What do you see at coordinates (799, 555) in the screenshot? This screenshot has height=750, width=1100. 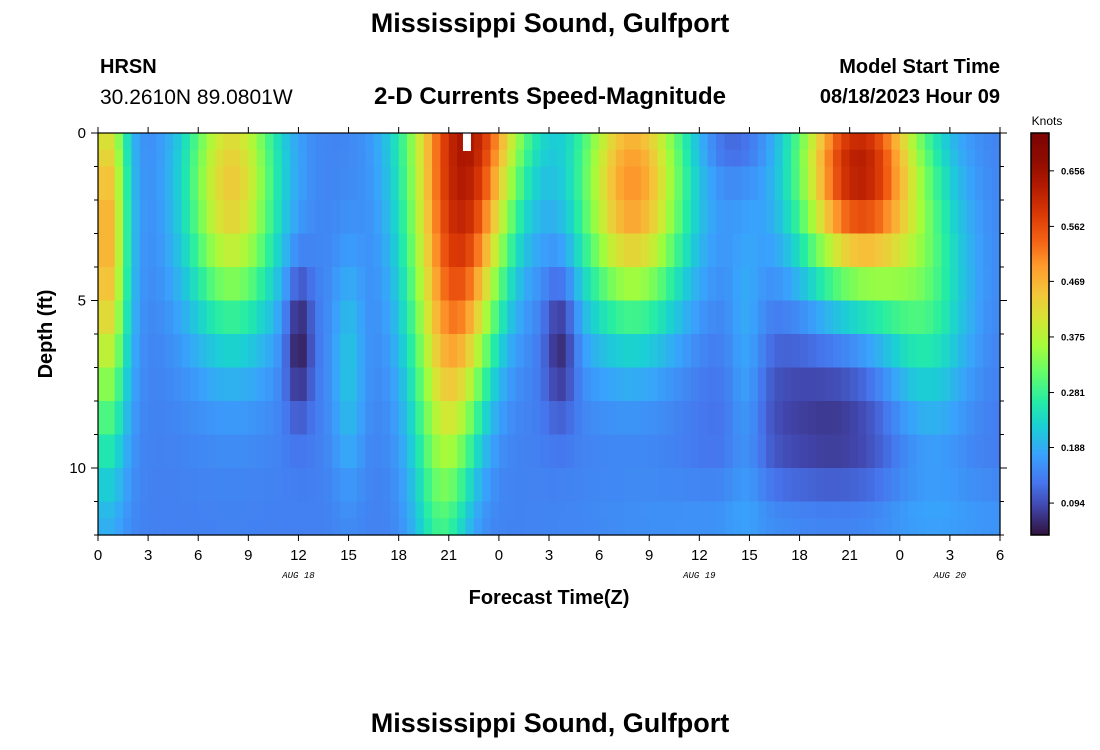 I see `x-tick-label: 18` at bounding box center [799, 555].